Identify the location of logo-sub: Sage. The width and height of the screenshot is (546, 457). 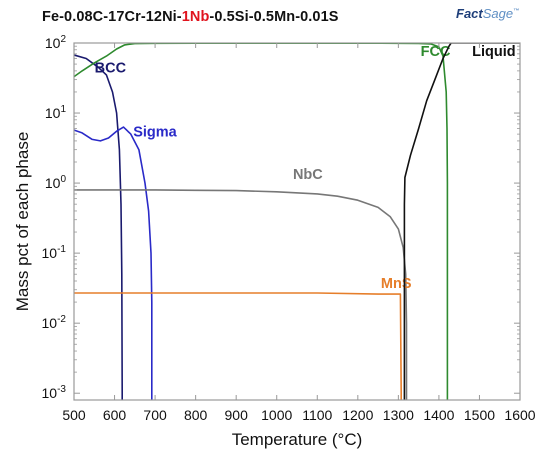
(498, 13).